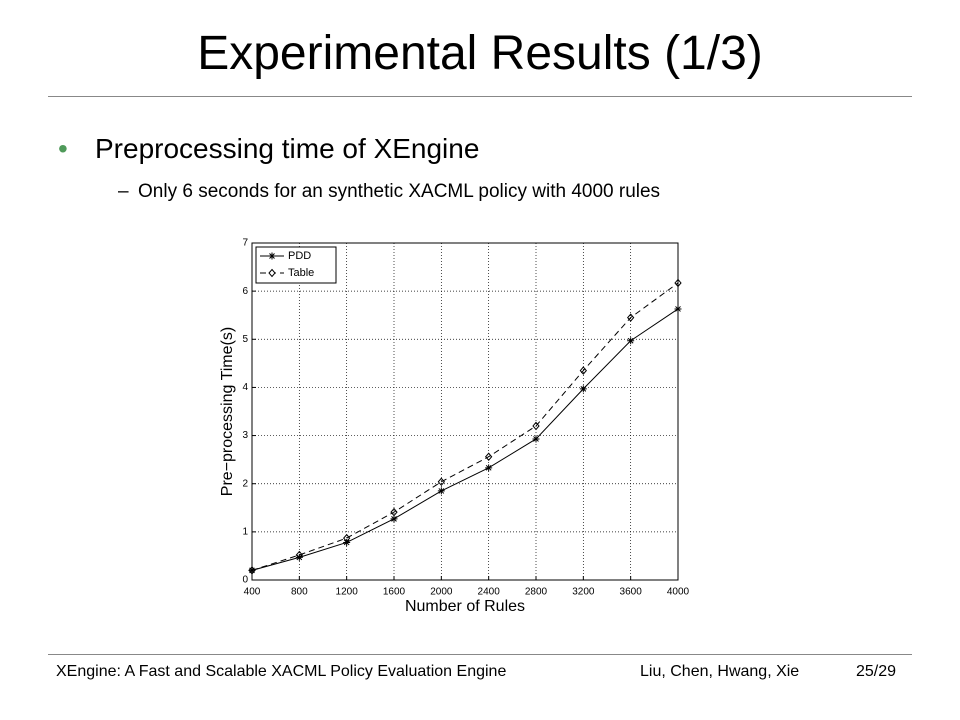 Image resolution: width=960 pixels, height=720 pixels. Describe the element at coordinates (301, 273) in the screenshot. I see `legend-label: Table` at that location.